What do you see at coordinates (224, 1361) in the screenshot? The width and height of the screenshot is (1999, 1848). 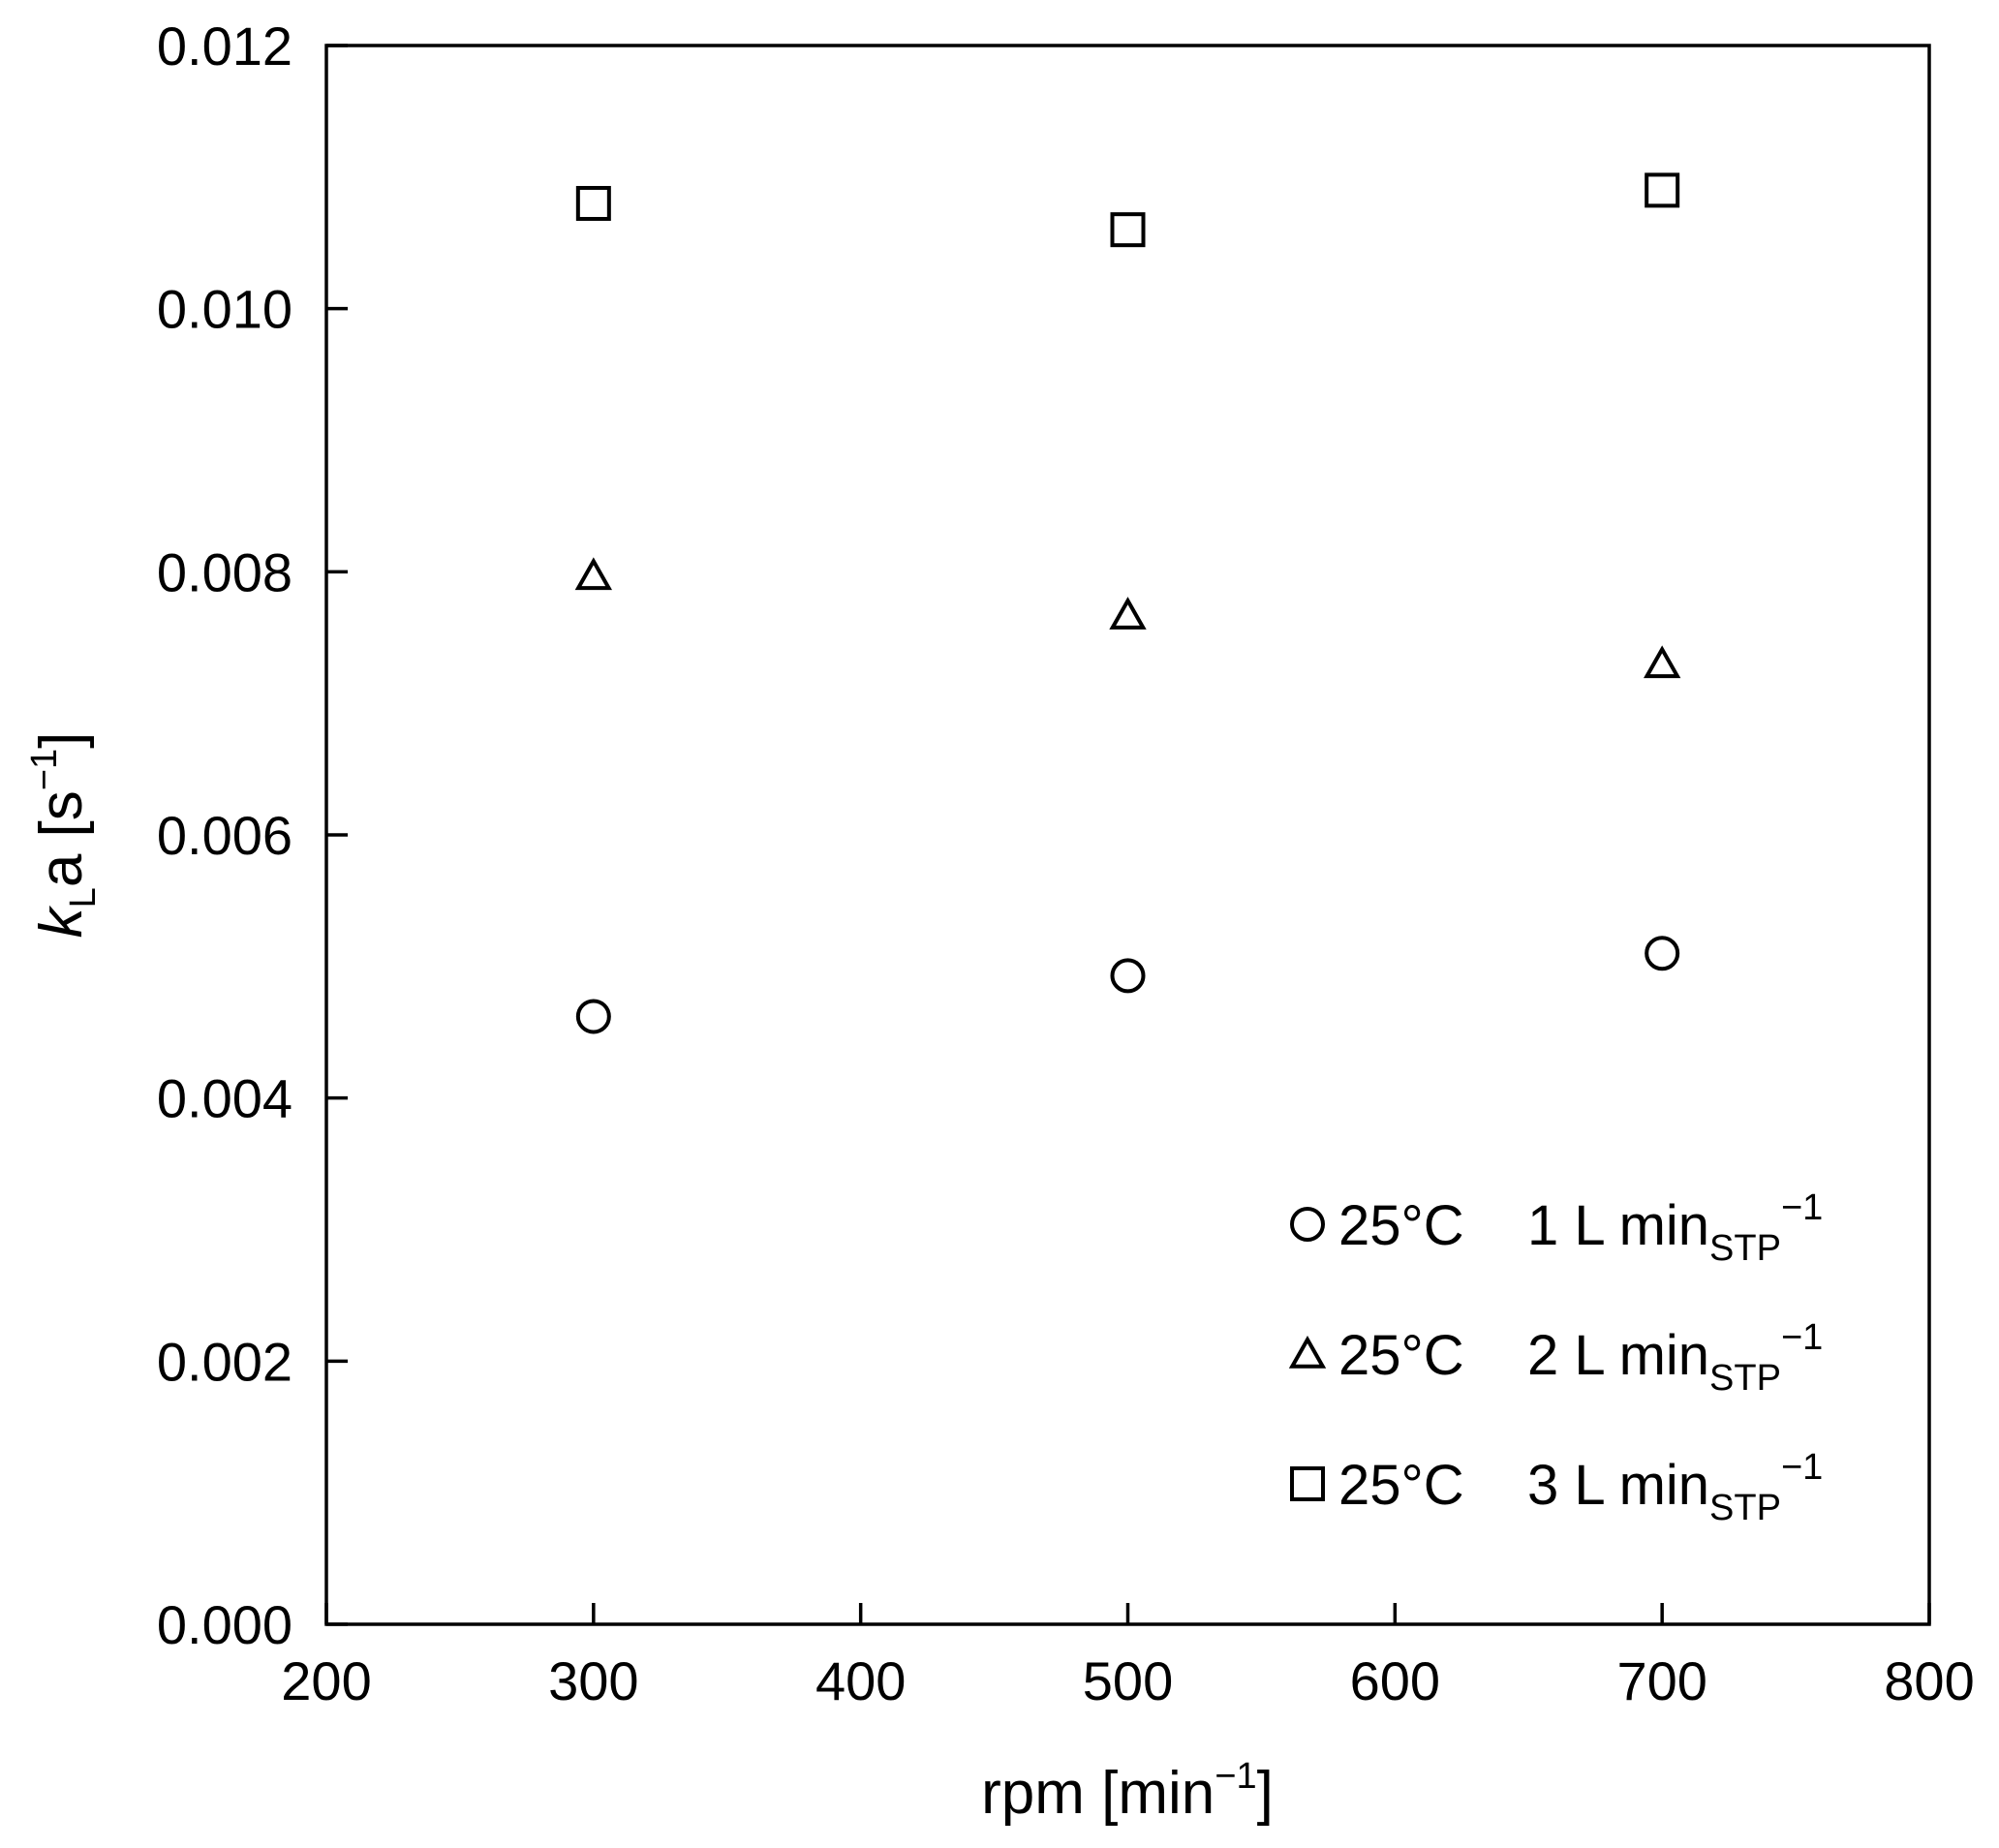 I see `y-tick-label: 0.002` at bounding box center [224, 1361].